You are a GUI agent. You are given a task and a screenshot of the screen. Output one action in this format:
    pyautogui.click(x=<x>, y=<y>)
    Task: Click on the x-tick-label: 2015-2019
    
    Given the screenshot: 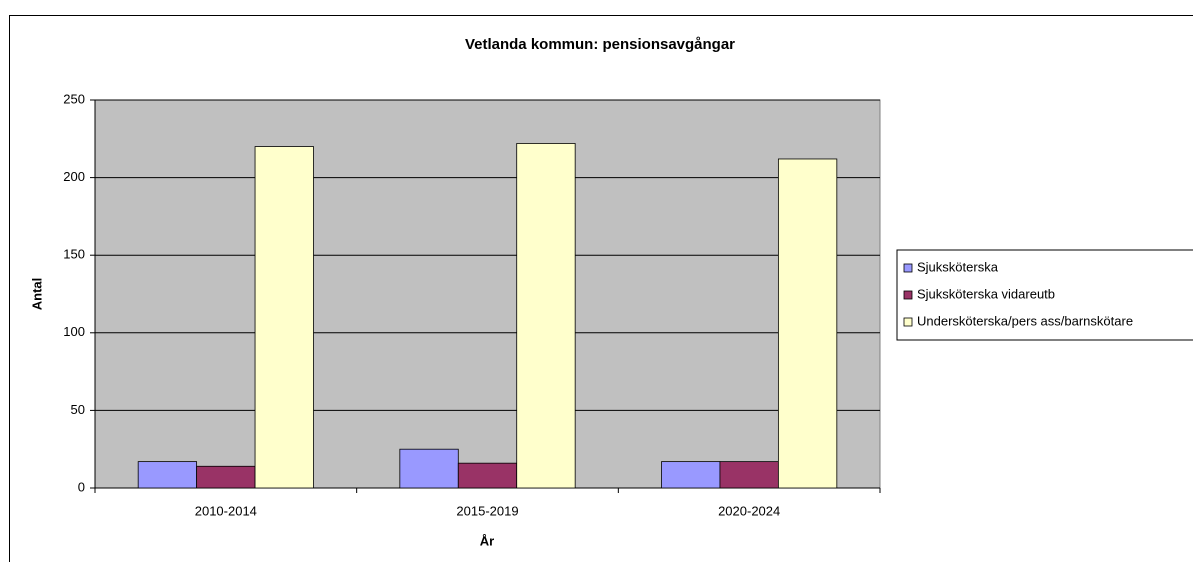 What is the action you would take?
    pyautogui.click(x=487, y=510)
    